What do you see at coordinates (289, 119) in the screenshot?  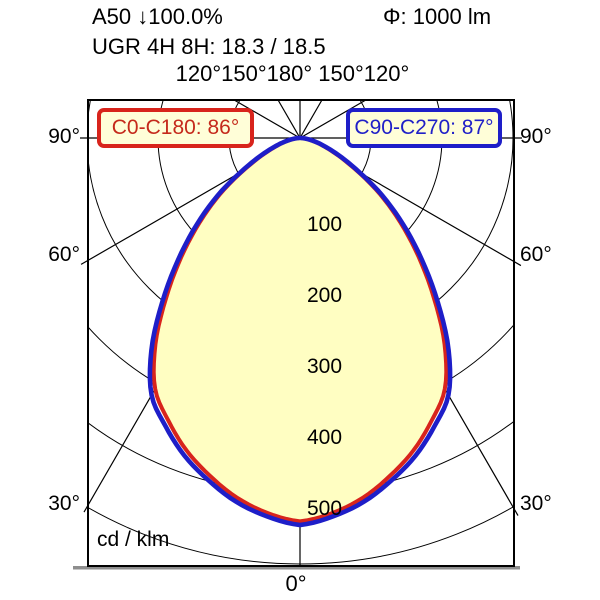 I see `grid-angle-line-150-left` at bounding box center [289, 119].